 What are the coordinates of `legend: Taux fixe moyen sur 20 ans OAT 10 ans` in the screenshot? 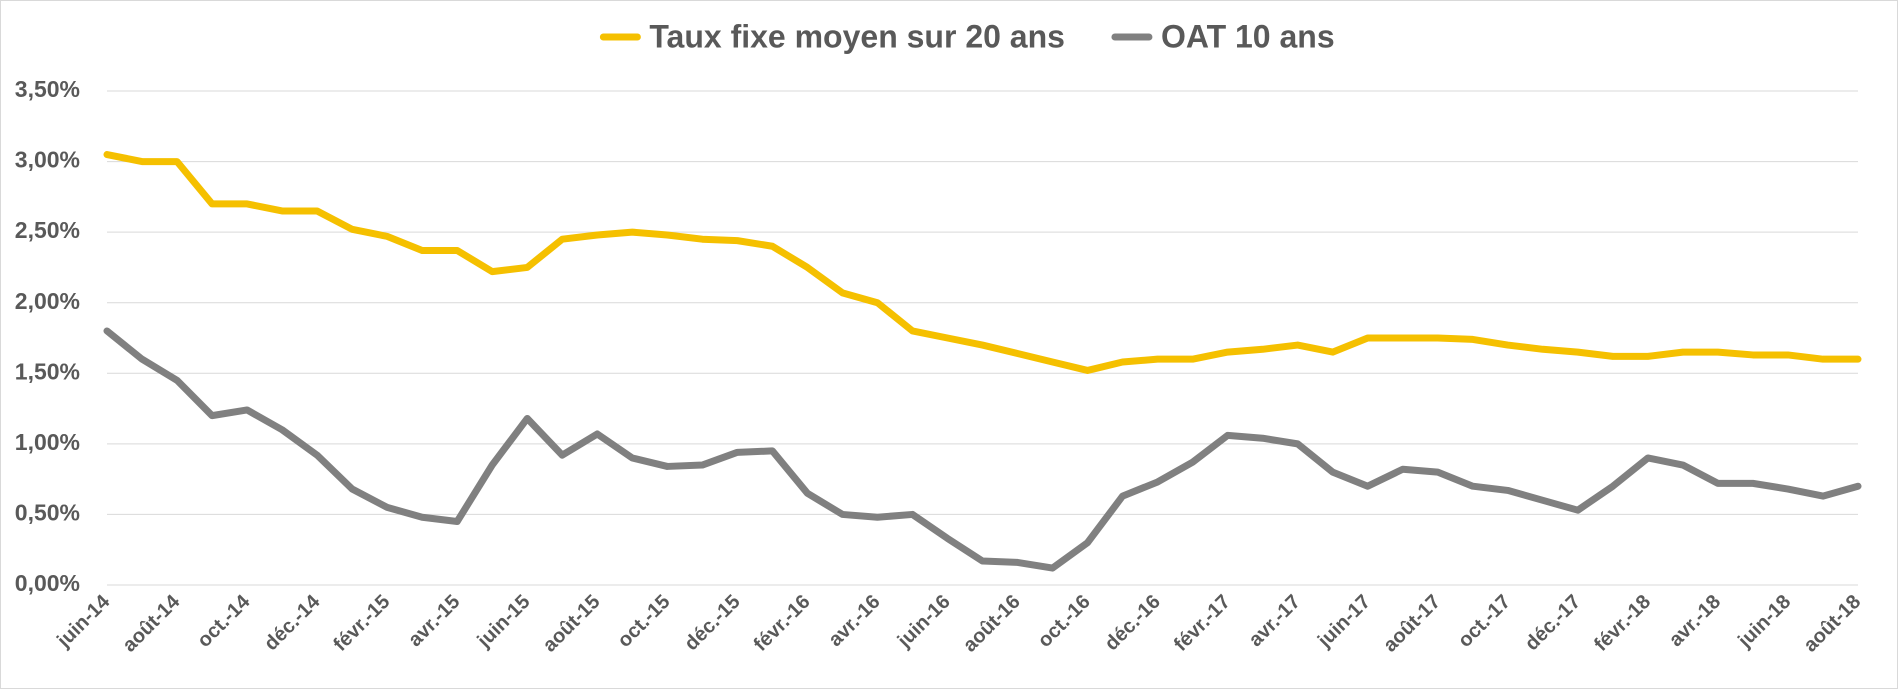 It's located at (967, 36).